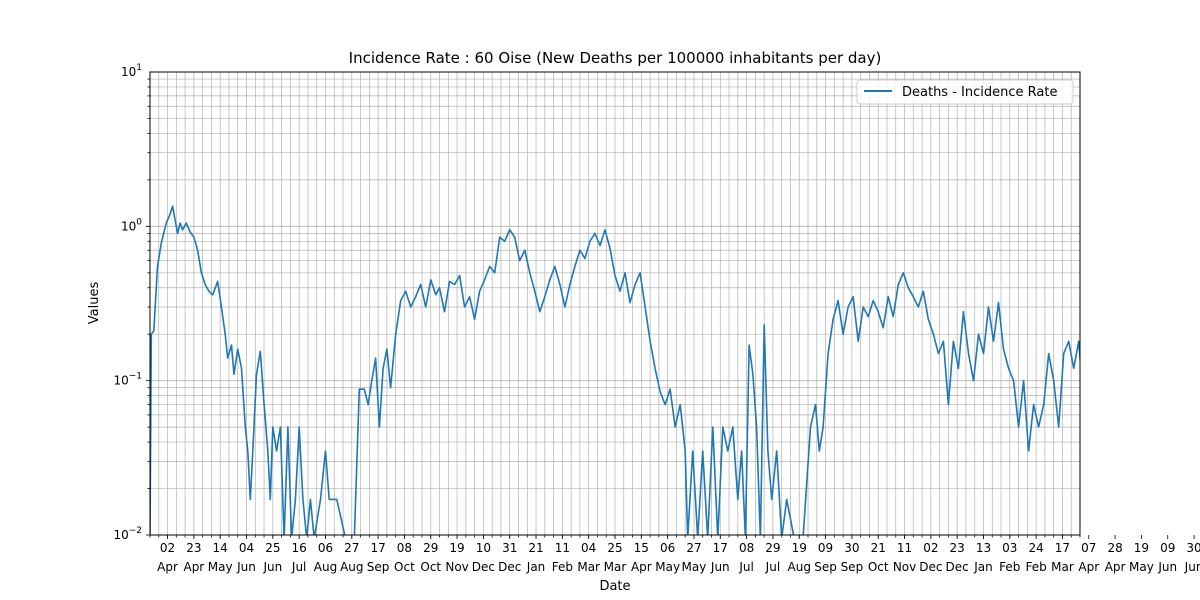  I want to click on x-tick-day: 31, so click(509, 548).